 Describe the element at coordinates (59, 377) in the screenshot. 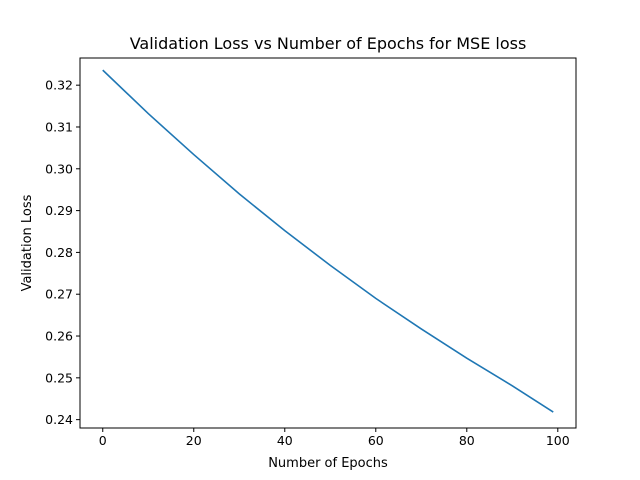

I see `y-tick-label: 0.25` at that location.